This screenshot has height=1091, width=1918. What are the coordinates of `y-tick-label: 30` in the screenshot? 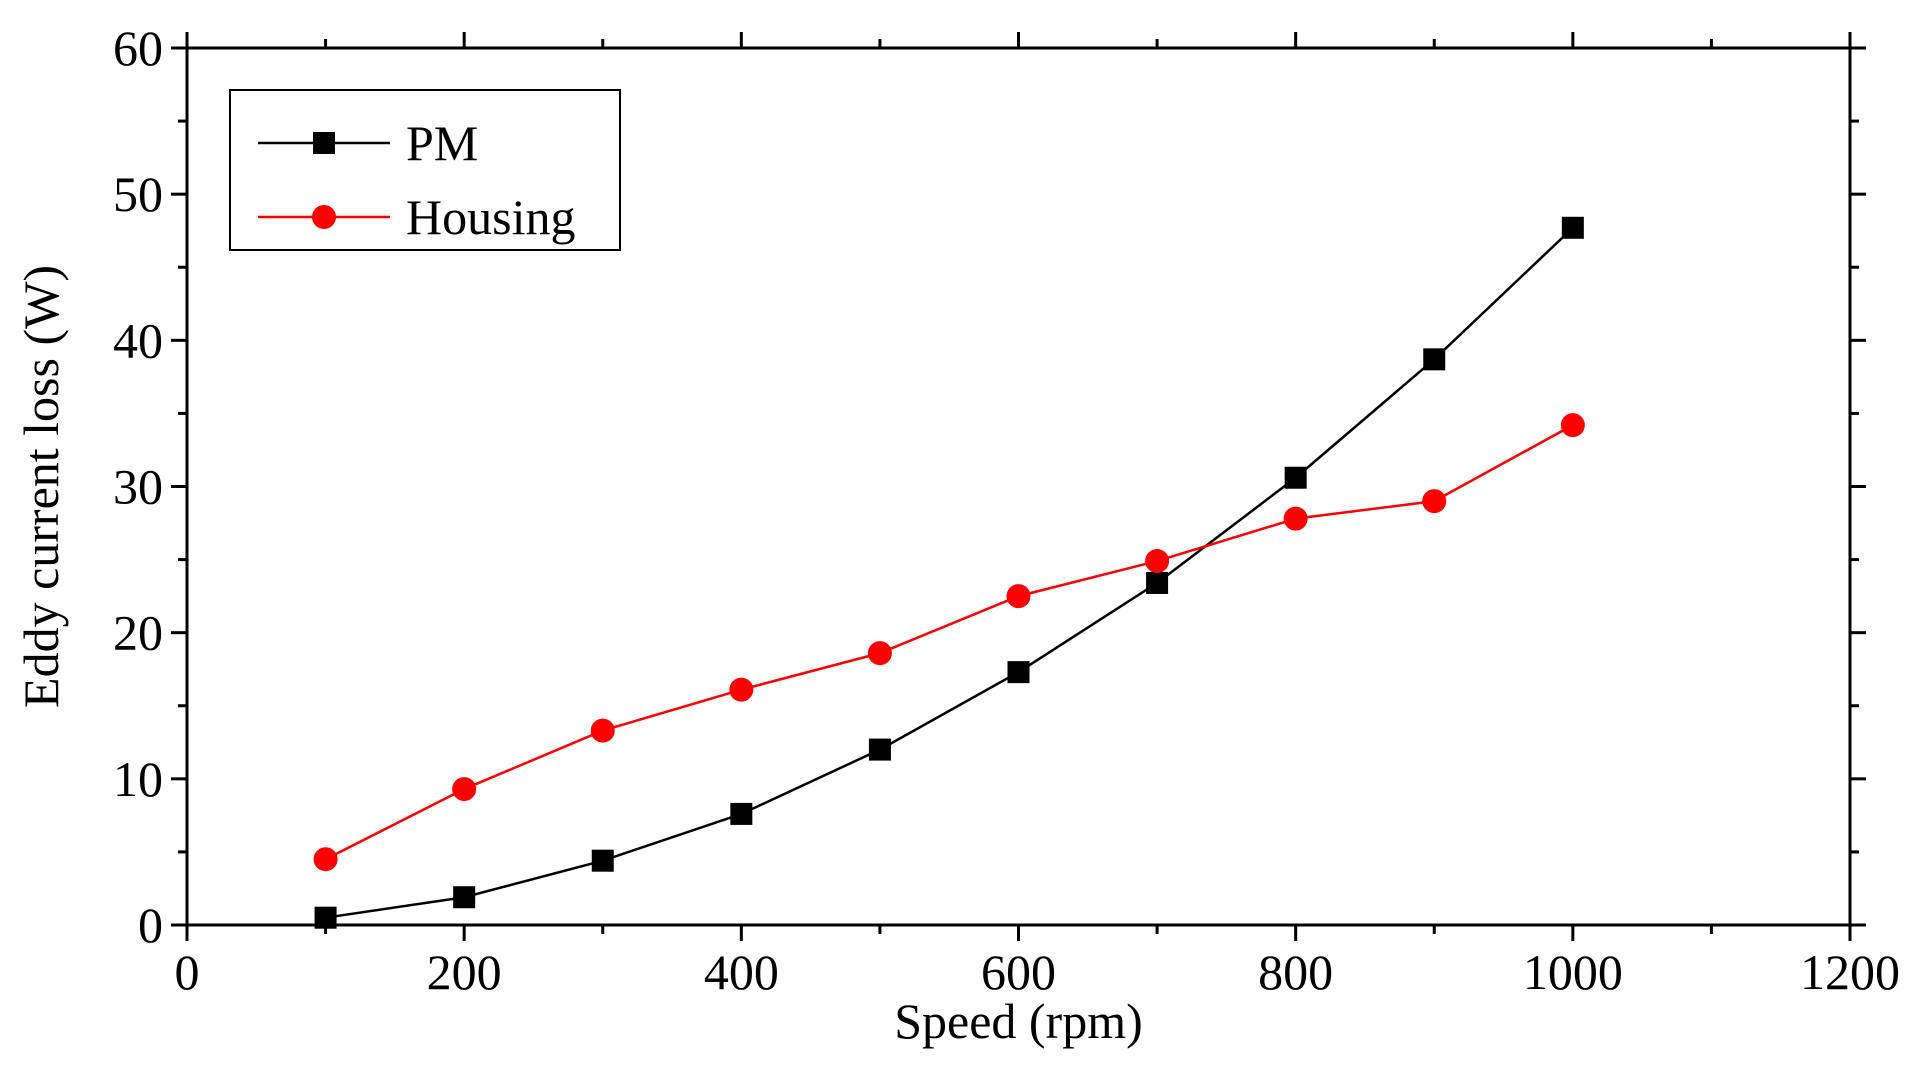 It's located at (138, 487).